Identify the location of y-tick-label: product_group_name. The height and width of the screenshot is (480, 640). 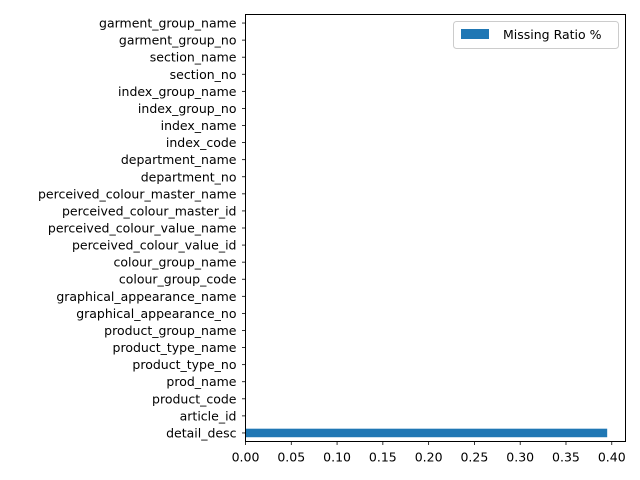
(170, 330).